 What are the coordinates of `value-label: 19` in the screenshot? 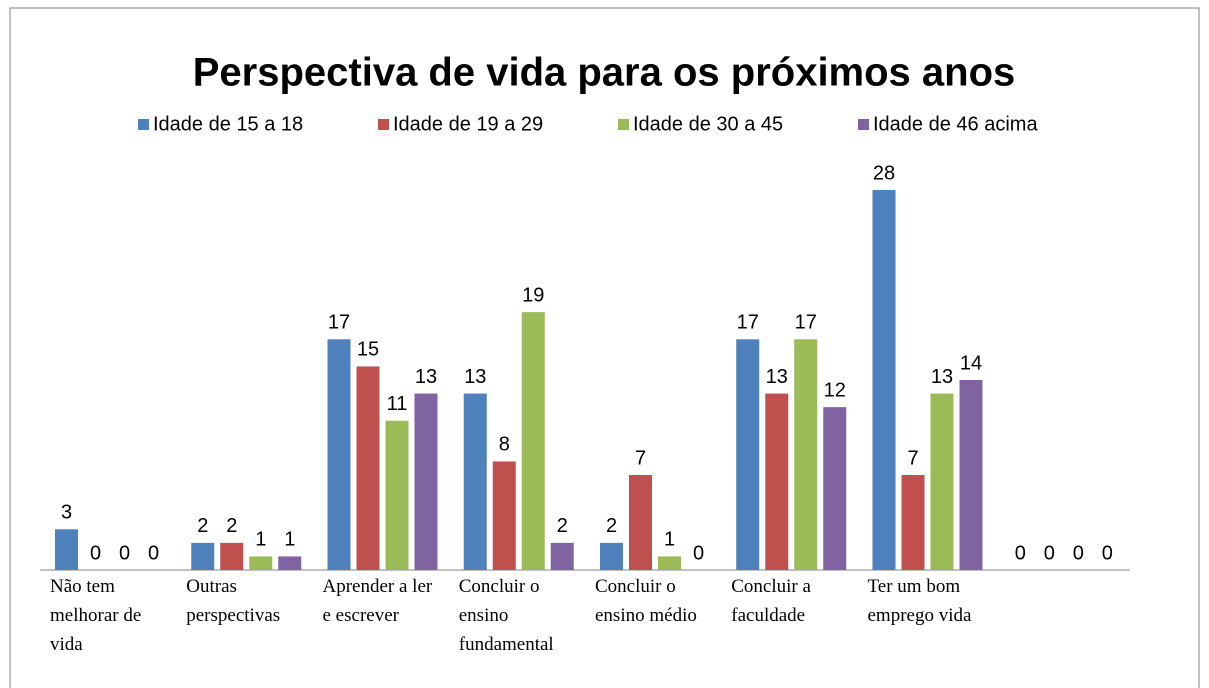 It's located at (533, 295).